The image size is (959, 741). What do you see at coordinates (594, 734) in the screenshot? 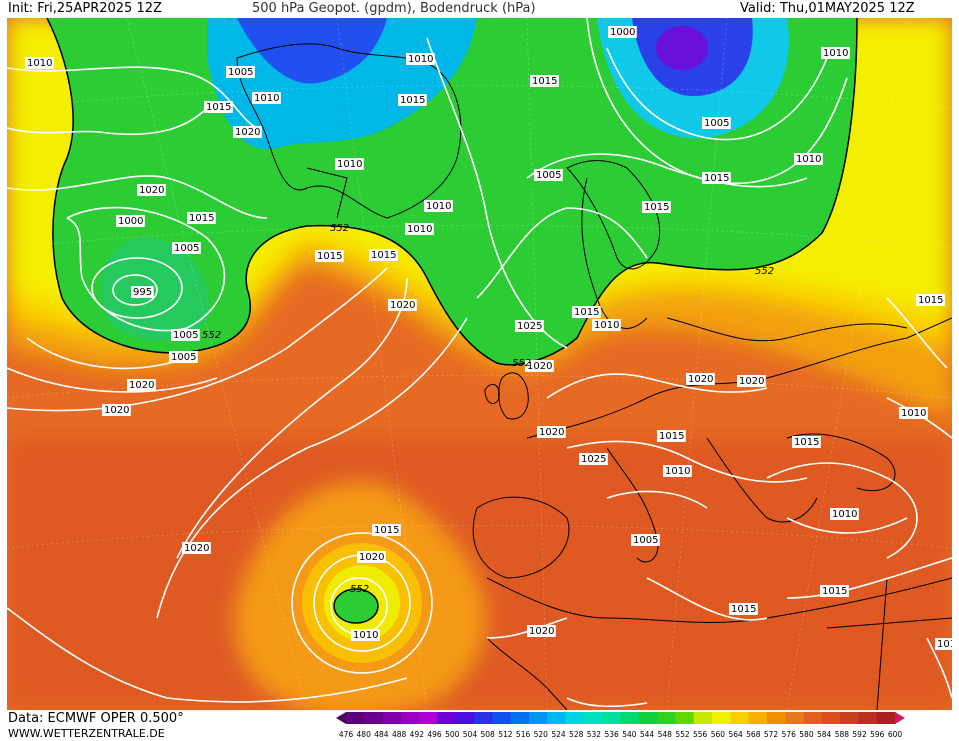
I see `legend-value: 532` at bounding box center [594, 734].